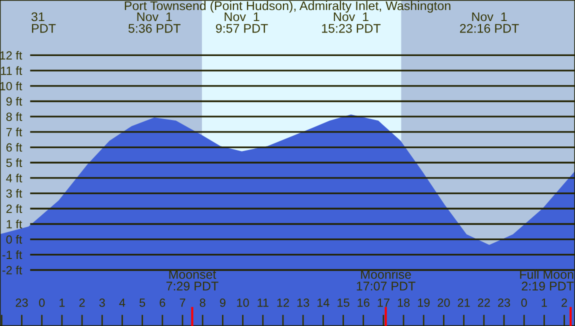 This screenshot has width=575, height=326. Describe the element at coordinates (102, 302) in the screenshot. I see `x-tick-label: 3` at that location.